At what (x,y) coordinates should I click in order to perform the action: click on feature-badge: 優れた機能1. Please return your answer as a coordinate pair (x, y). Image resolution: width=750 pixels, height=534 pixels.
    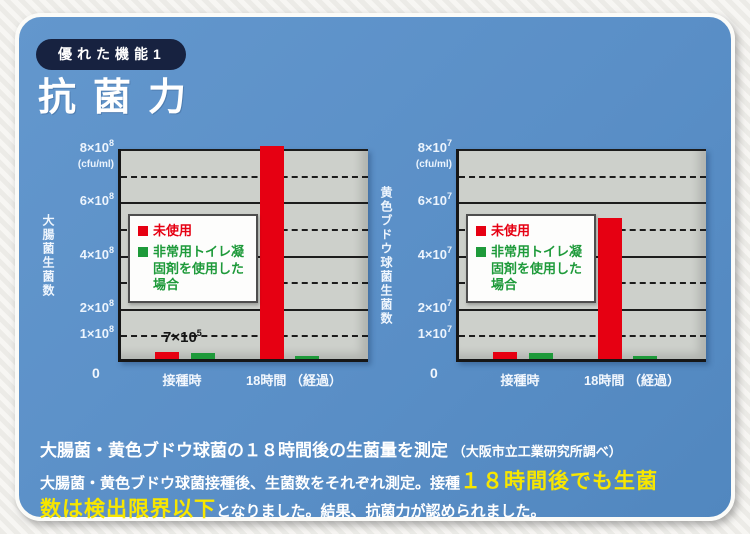
    Looking at the image, I should click on (111, 54).